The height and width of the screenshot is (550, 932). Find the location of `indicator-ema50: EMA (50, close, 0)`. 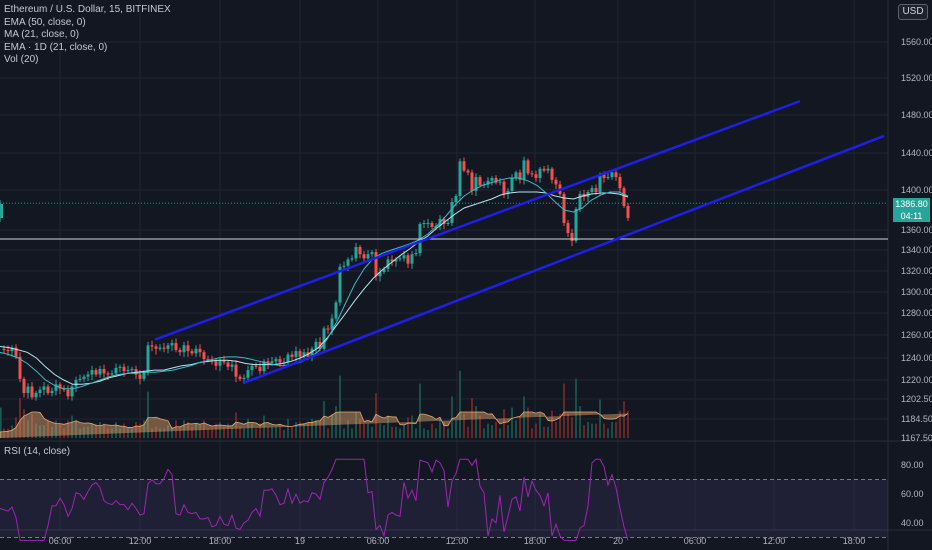

indicator-ema50: EMA (50, close, 0) is located at coordinates (45, 22).